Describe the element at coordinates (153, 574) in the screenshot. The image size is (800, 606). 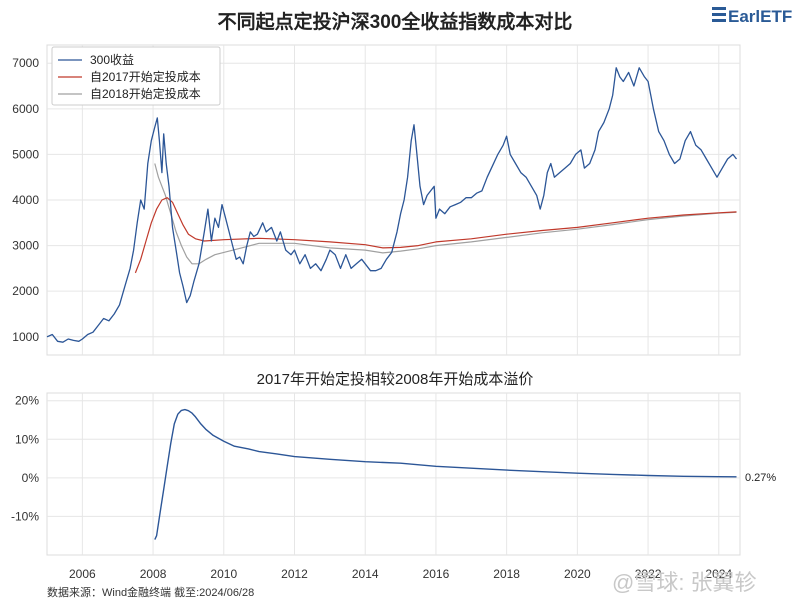
I see `x-tick-label: 2008` at that location.